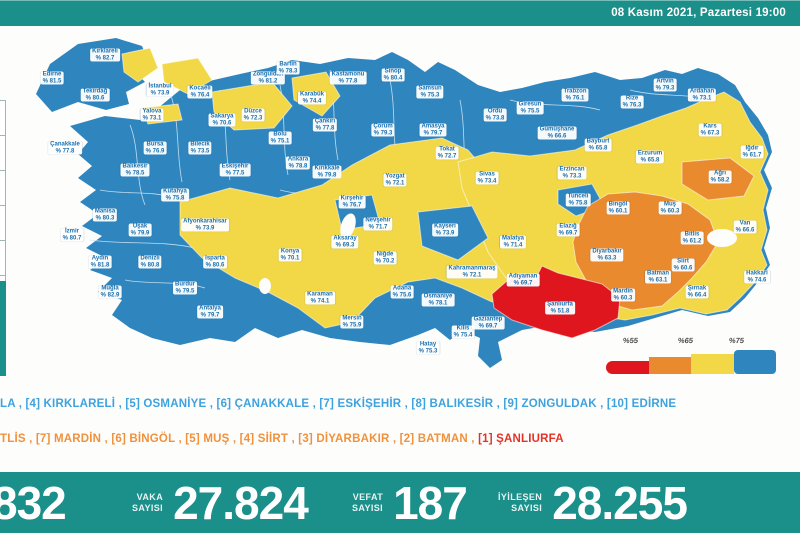 The image size is (800, 533). Describe the element at coordinates (710, 130) in the screenshot. I see `province-label: Kars% 67.3` at that location.